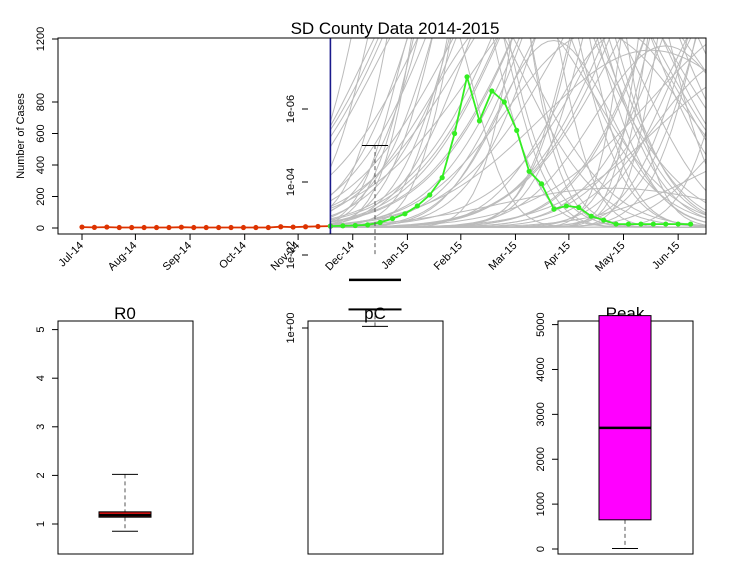 This screenshot has width=750, height=586. What do you see at coordinates (41, 165) in the screenshot?
I see `y-tick-label: 400` at bounding box center [41, 165].